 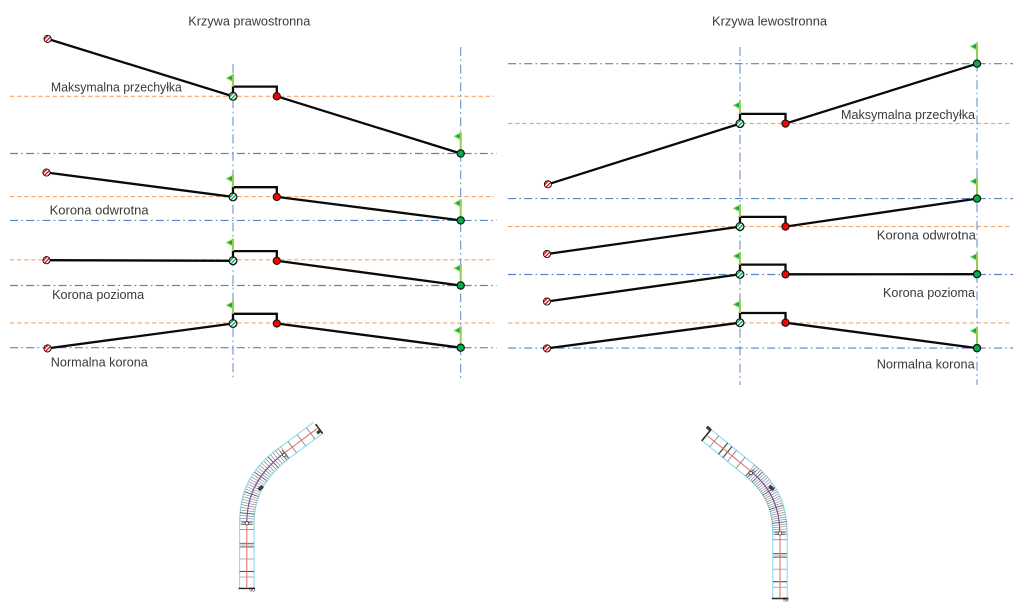 I want to click on svg-text: Krzywa prawostronna, so click(x=249, y=21).